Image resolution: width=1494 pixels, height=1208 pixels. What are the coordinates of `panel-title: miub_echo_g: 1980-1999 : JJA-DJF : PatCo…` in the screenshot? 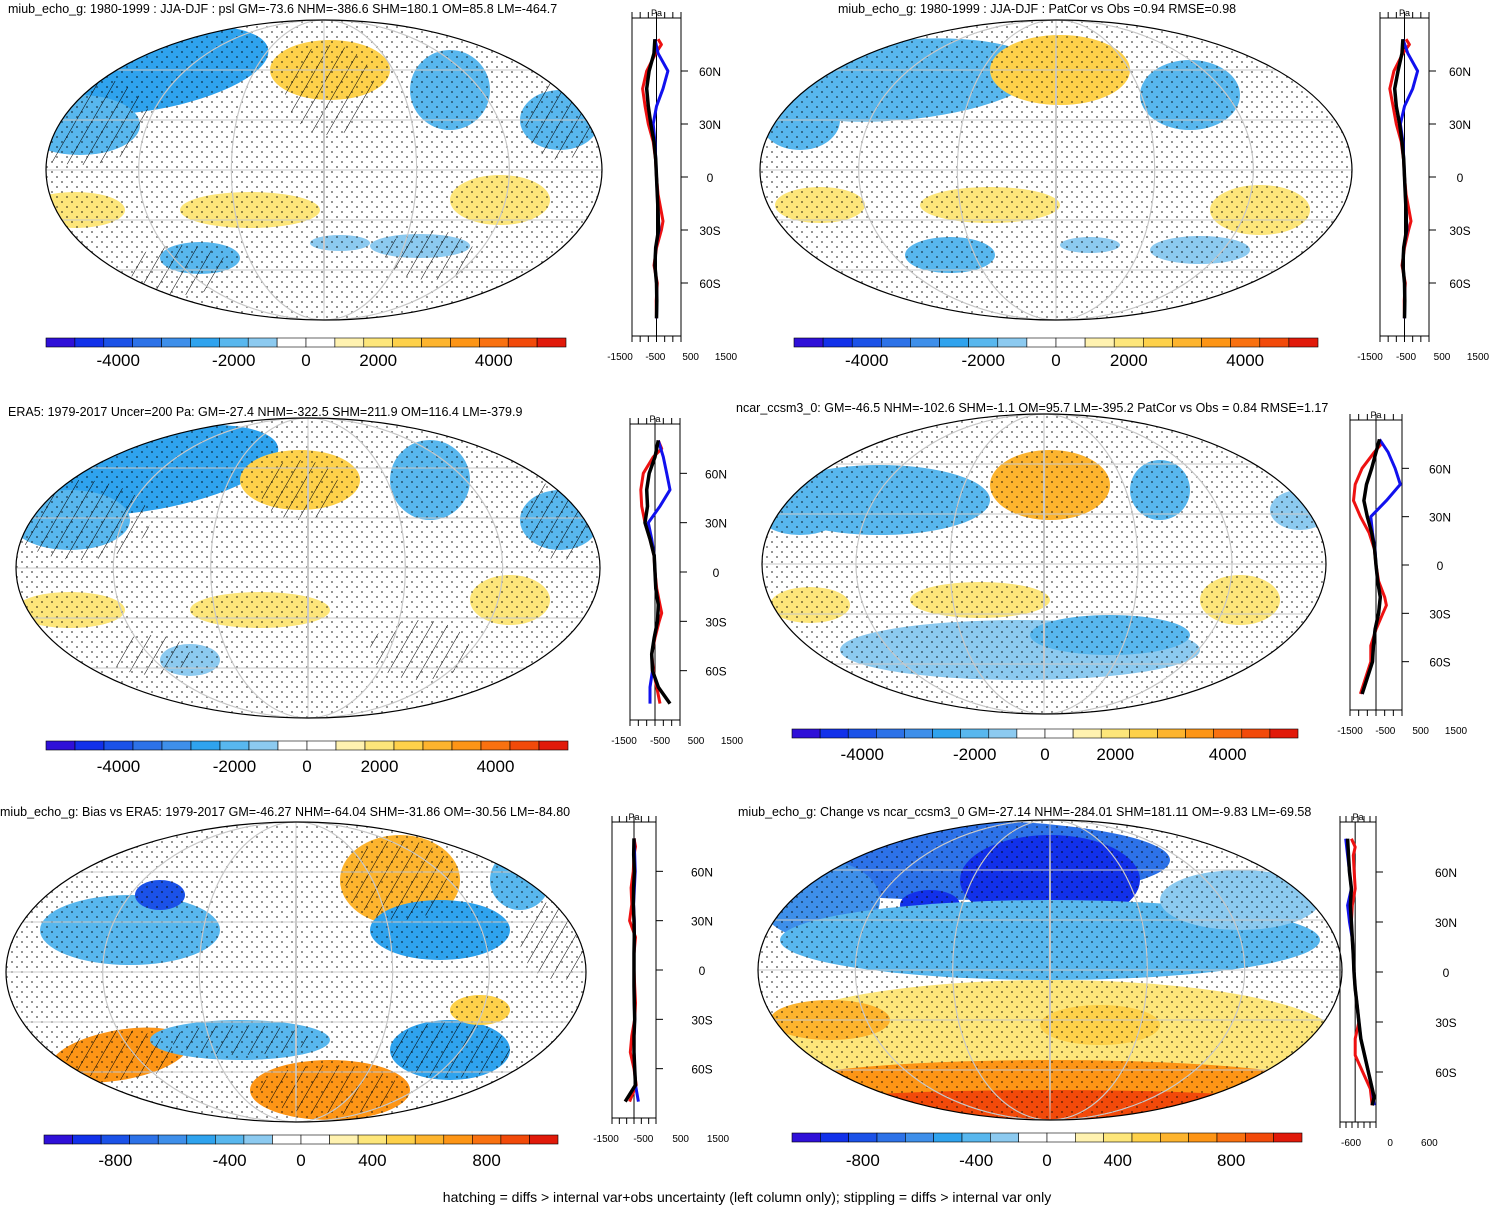 It's located at (1037, 9).